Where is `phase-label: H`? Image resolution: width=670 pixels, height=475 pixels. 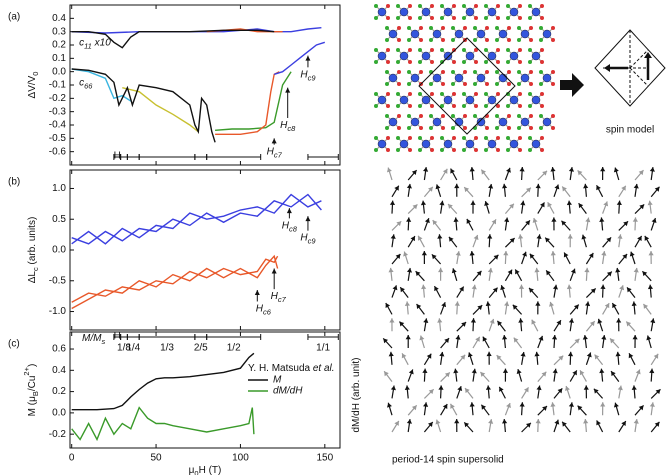 phase-label: H is located at coordinates (117, 156).